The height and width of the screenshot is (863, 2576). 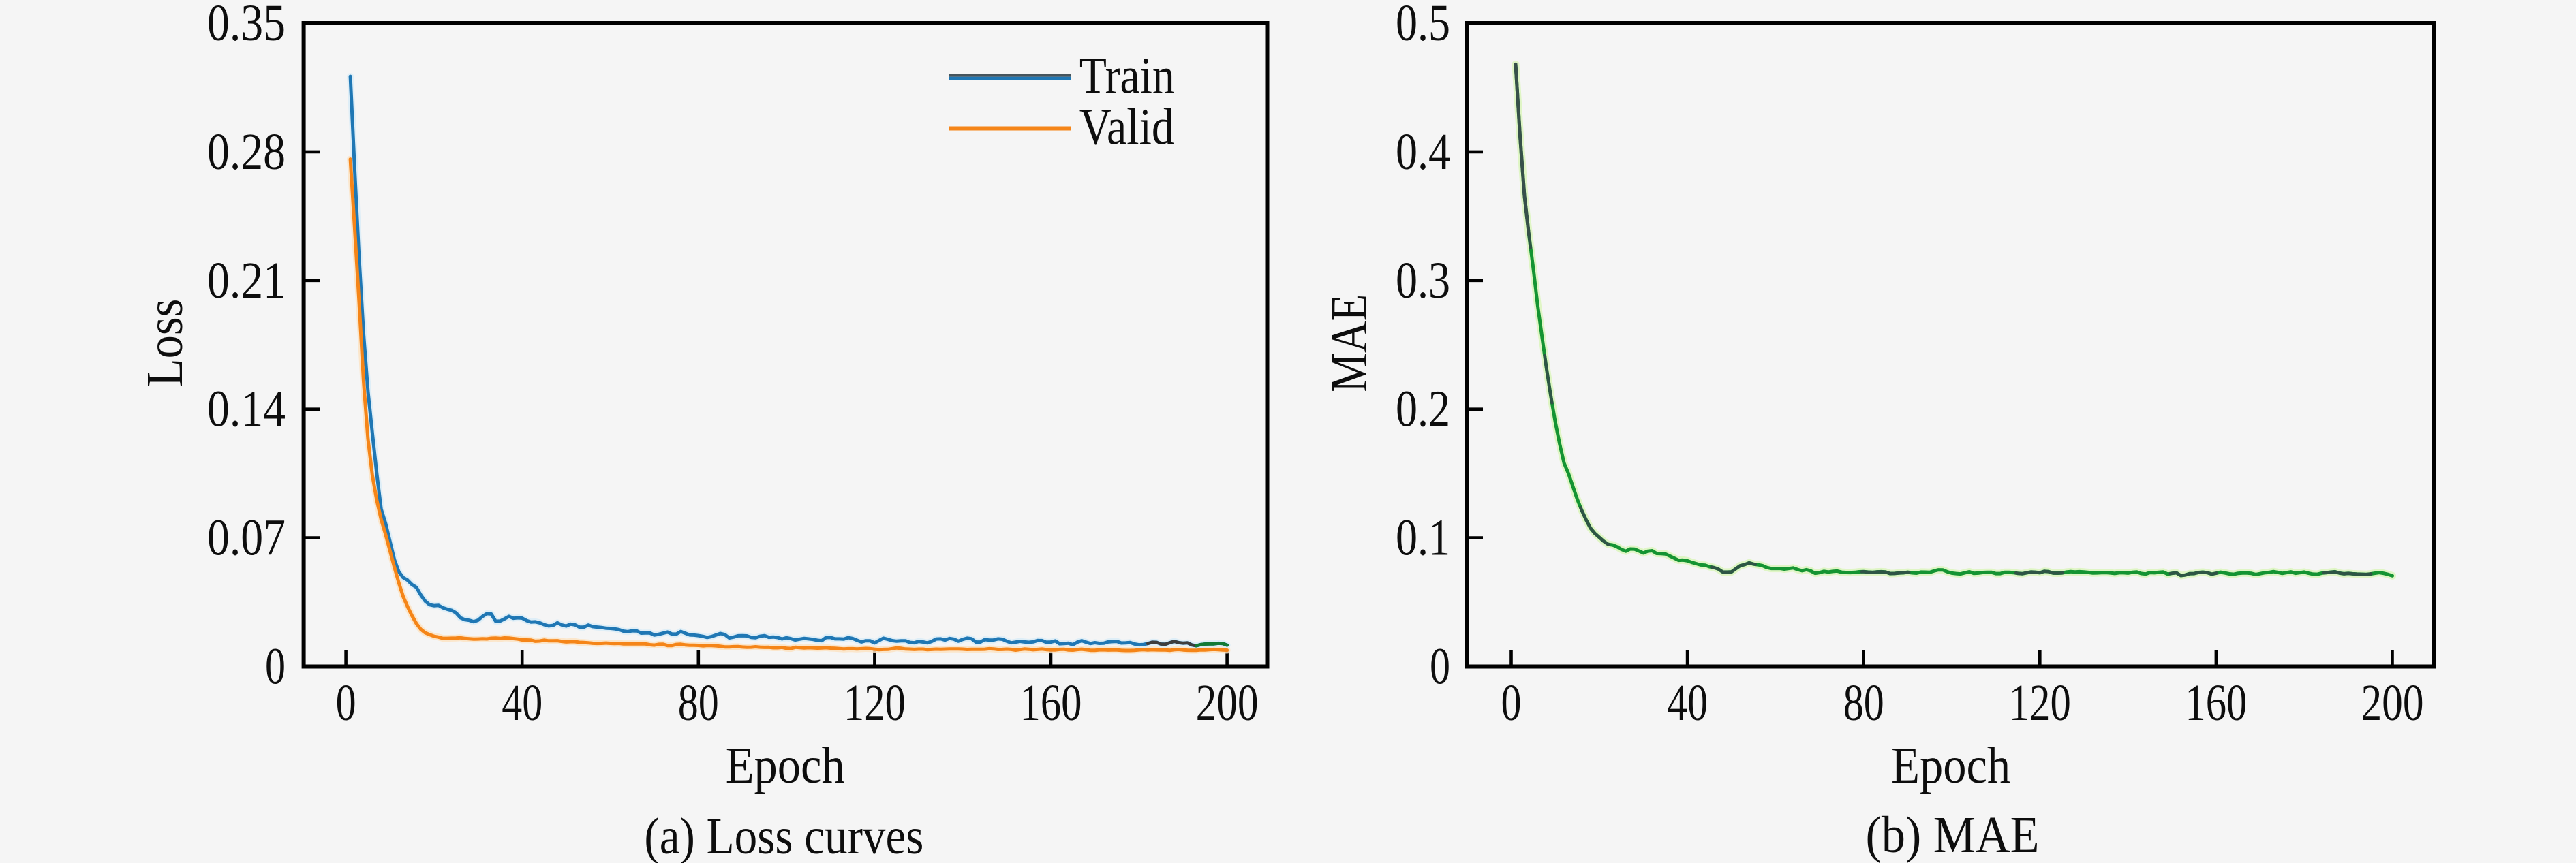 What do you see at coordinates (1423, 538) in the screenshot?
I see `svg-text: 0.1` at bounding box center [1423, 538].